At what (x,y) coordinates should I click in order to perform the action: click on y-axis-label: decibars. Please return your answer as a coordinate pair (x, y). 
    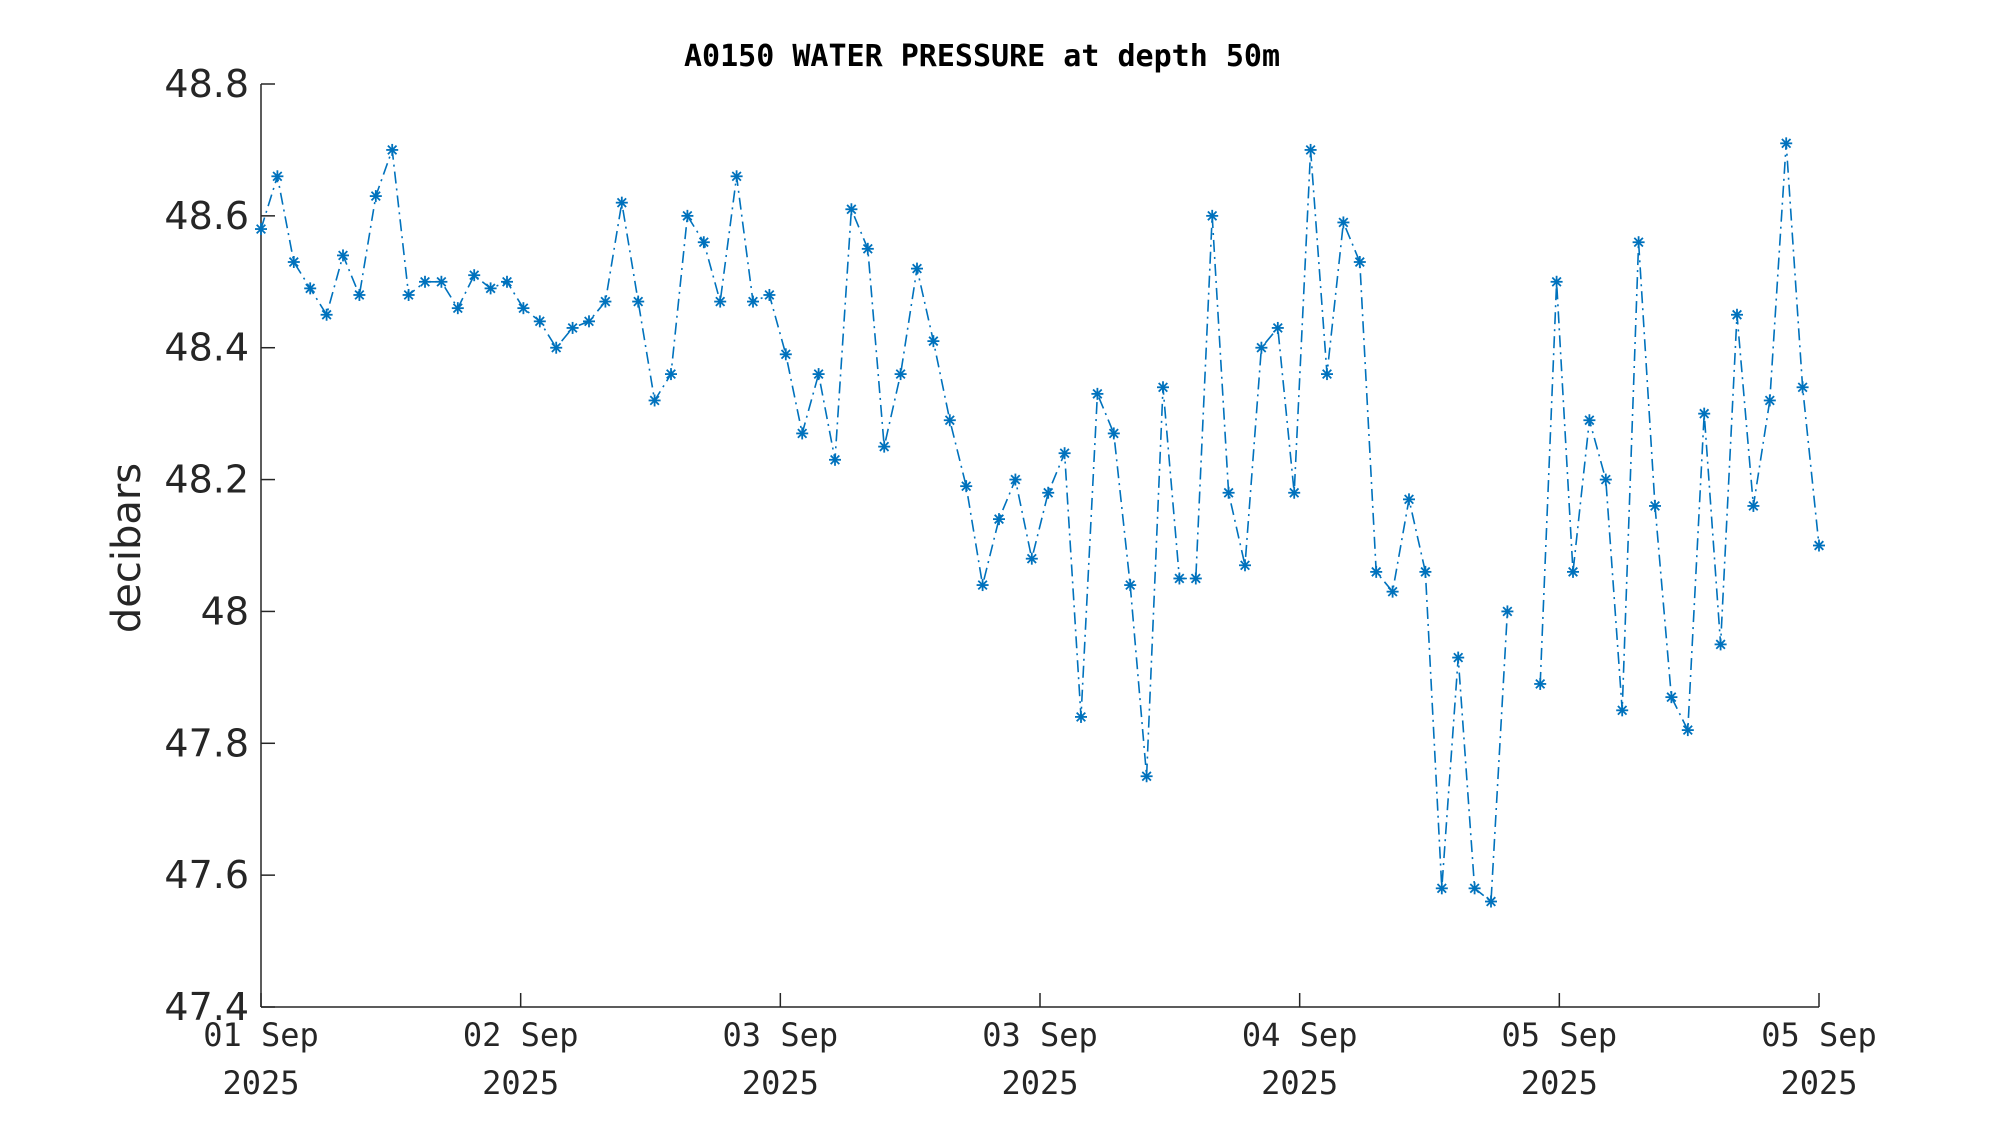
    Looking at the image, I should click on (127, 548).